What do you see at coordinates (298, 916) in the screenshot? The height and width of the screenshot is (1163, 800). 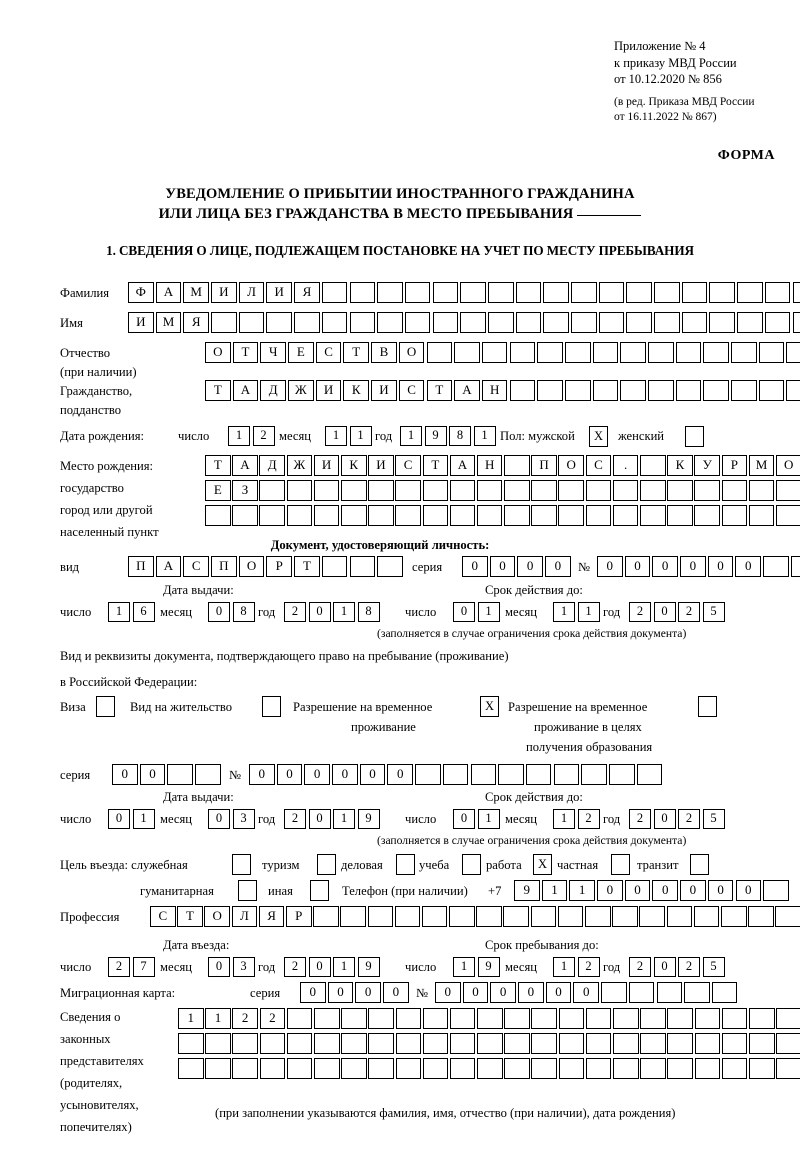 I see `input-cell: Р` at bounding box center [298, 916].